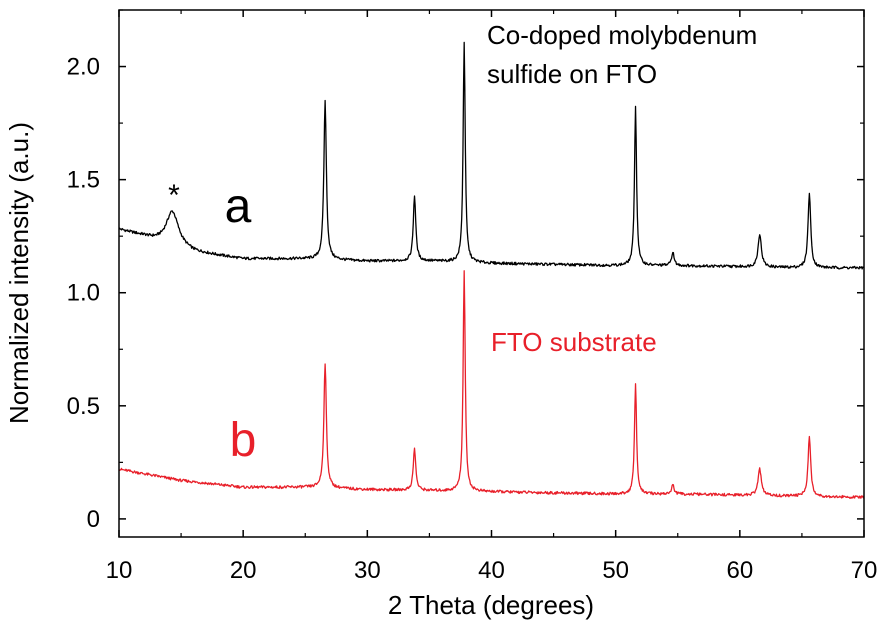  What do you see at coordinates (622, 35) in the screenshot?
I see `top-annotation-line1: Co-doped molybdenum` at bounding box center [622, 35].